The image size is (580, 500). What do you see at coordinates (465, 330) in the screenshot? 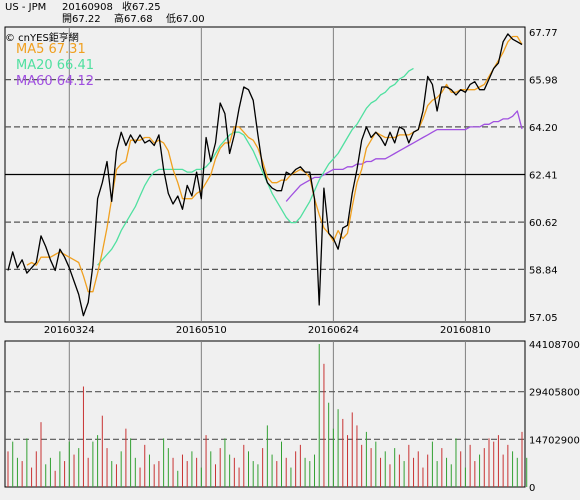
I see `x-tick-label: 20160810` at bounding box center [465, 330].